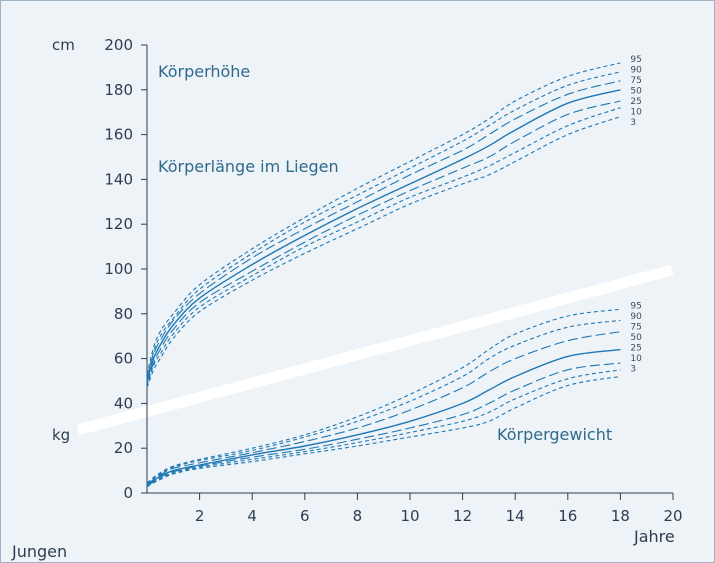  What do you see at coordinates (462, 516) in the screenshot?
I see `x-tick-label: 12` at bounding box center [462, 516].